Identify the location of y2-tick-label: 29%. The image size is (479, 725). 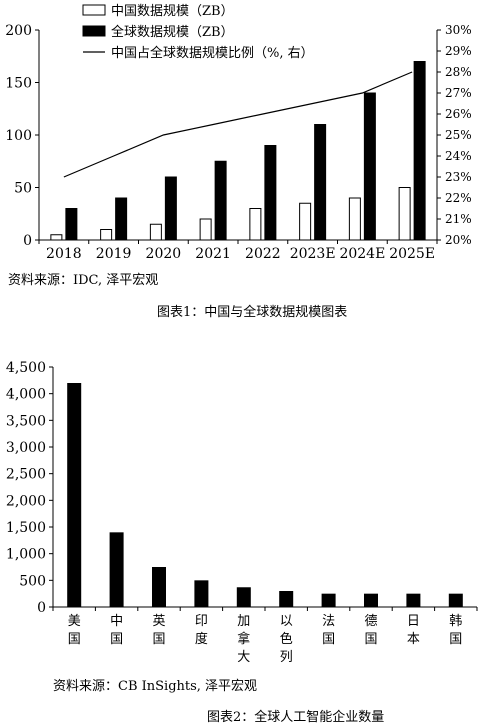
(458, 51).